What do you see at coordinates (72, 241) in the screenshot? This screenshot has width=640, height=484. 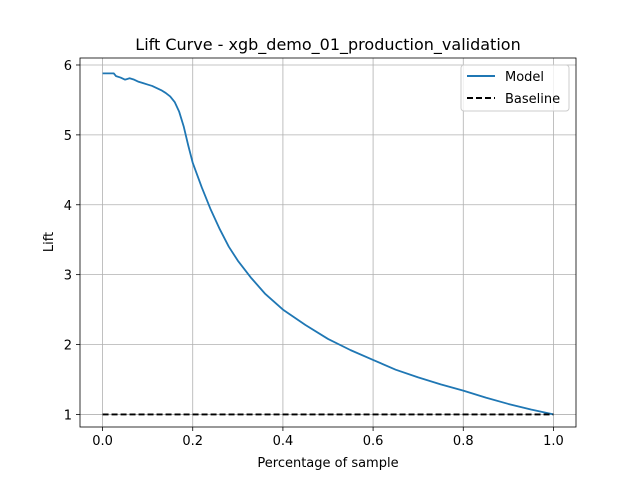 I see `y-axis-ticks: 1 2 3 4 5 6` at bounding box center [72, 241].